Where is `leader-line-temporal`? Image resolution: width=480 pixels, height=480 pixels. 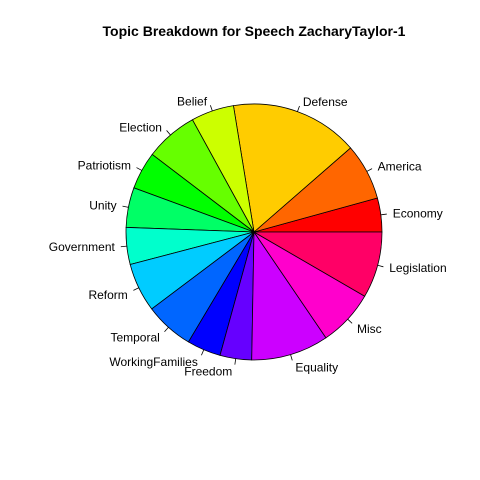 leader-line-temporal is located at coordinates (166, 329).